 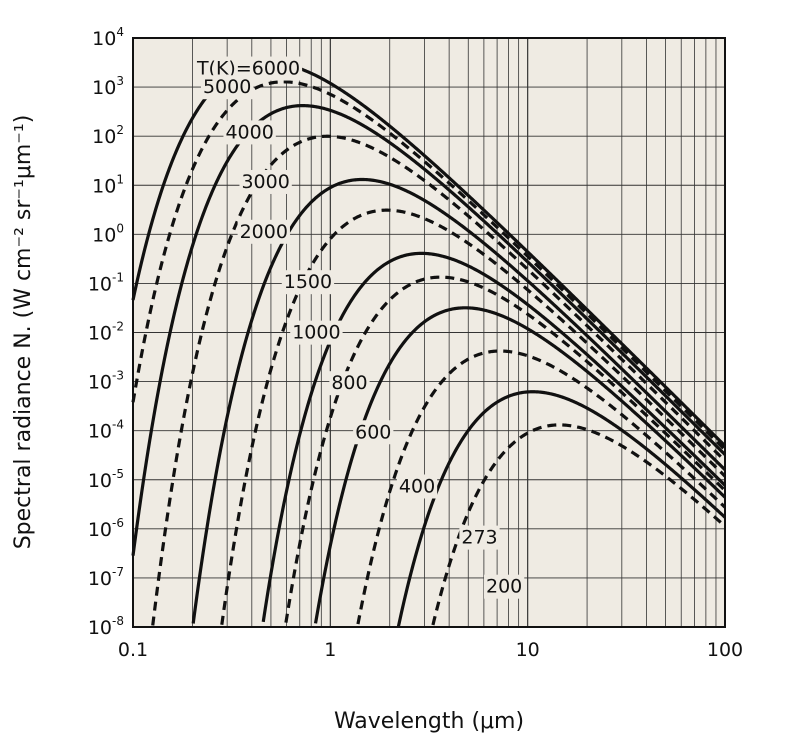 I want to click on y-tick-exponent: 3, so click(x=120, y=81).